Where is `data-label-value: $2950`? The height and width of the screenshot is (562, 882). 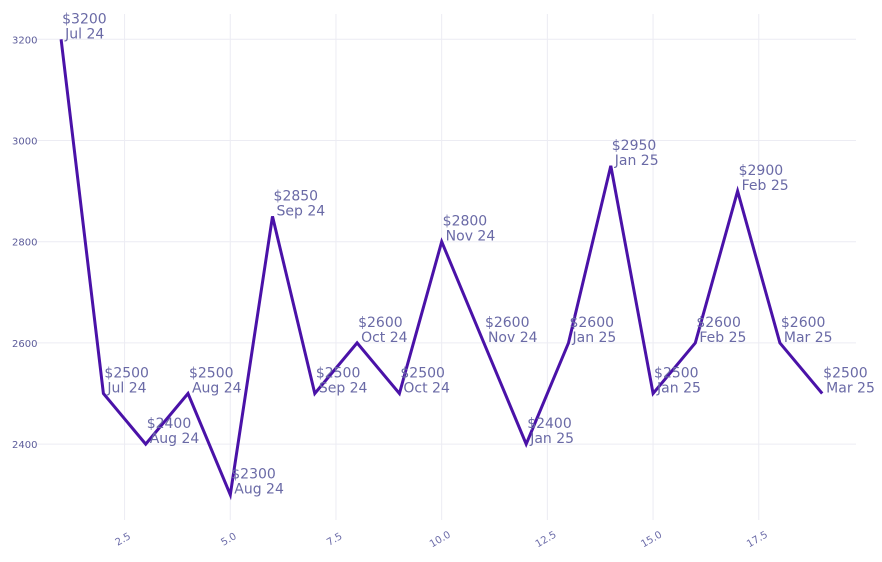 data-label-value: $2950 is located at coordinates (634, 146).